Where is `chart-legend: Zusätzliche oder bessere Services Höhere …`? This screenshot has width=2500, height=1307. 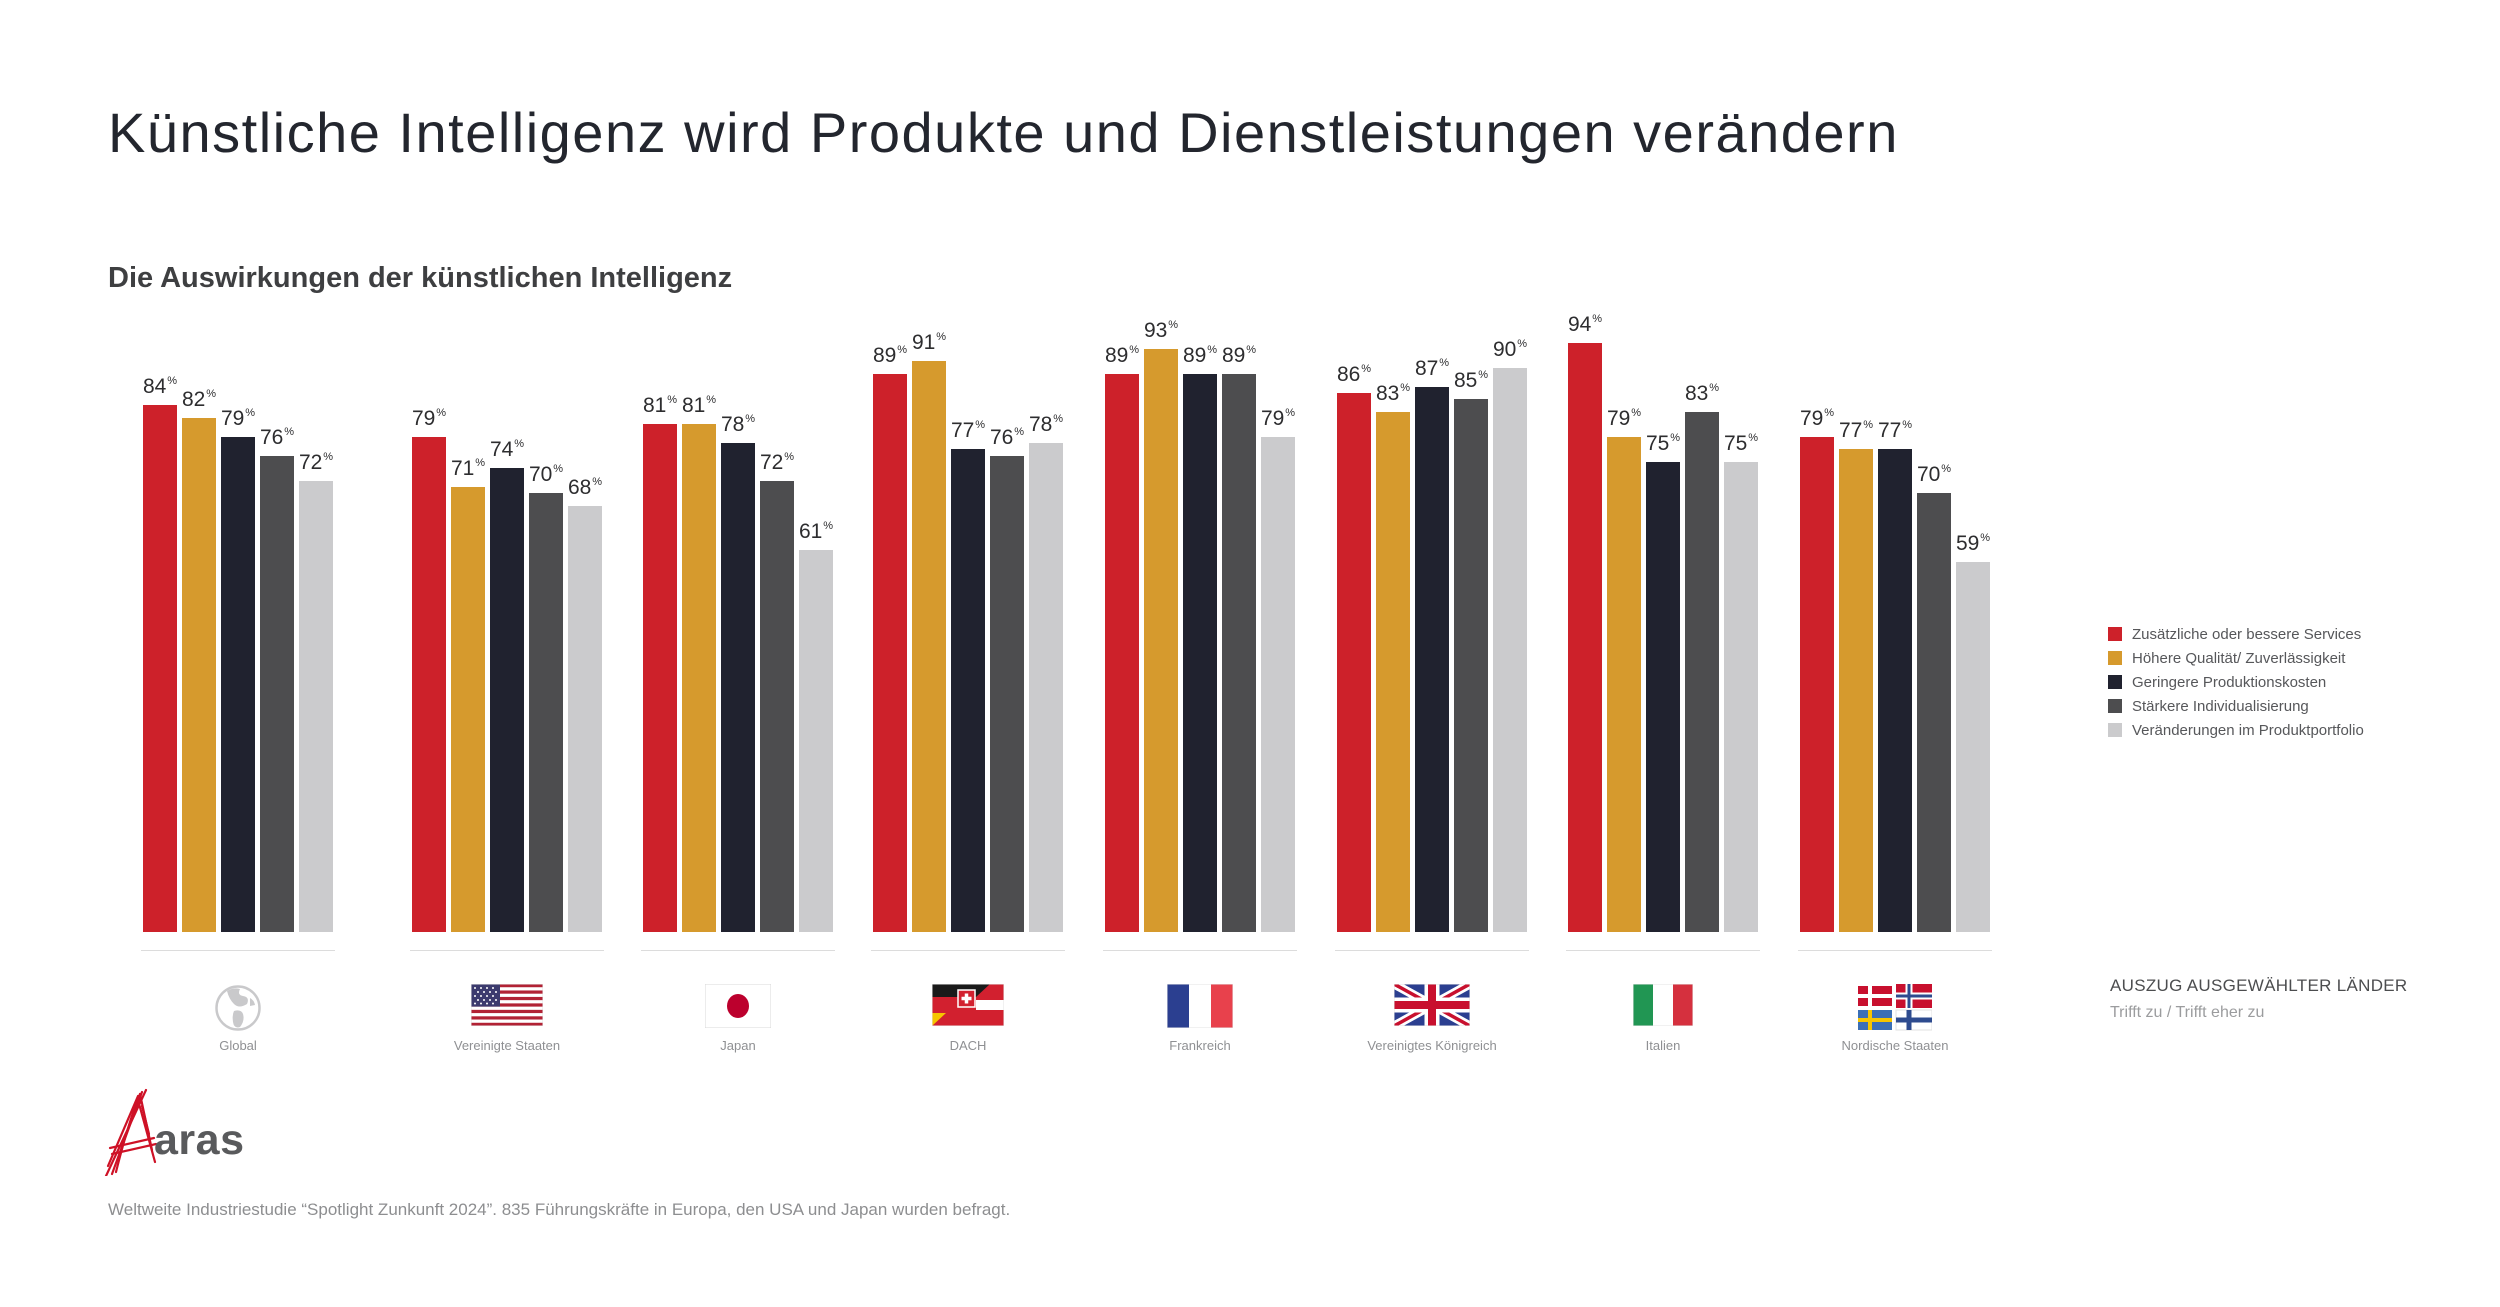 chart-legend: Zusätzliche oder bessere Services Höhere … is located at coordinates (2236, 682).